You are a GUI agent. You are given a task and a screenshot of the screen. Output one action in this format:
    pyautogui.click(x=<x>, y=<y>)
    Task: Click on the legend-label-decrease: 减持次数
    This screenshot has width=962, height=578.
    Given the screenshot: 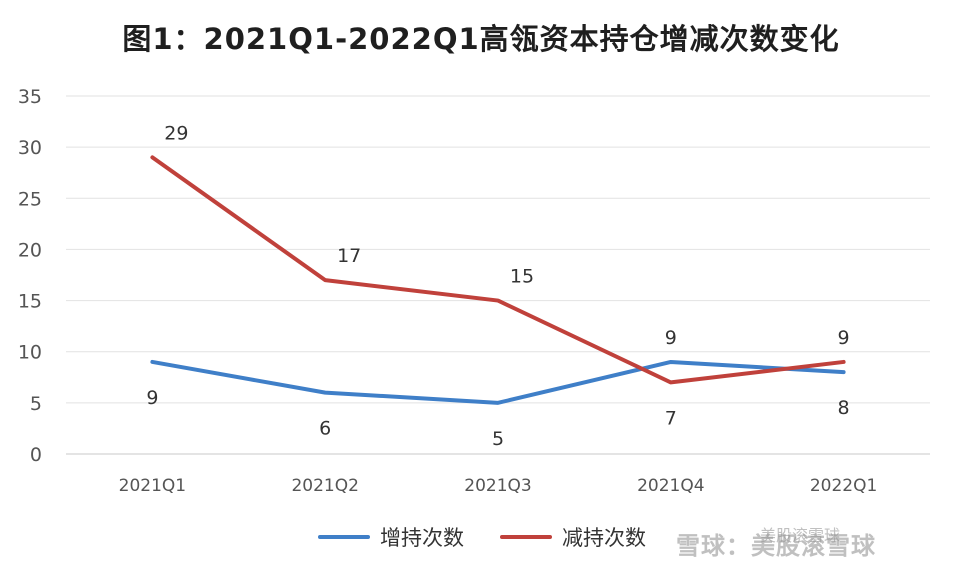 What is the action you would take?
    pyautogui.click(x=604, y=538)
    